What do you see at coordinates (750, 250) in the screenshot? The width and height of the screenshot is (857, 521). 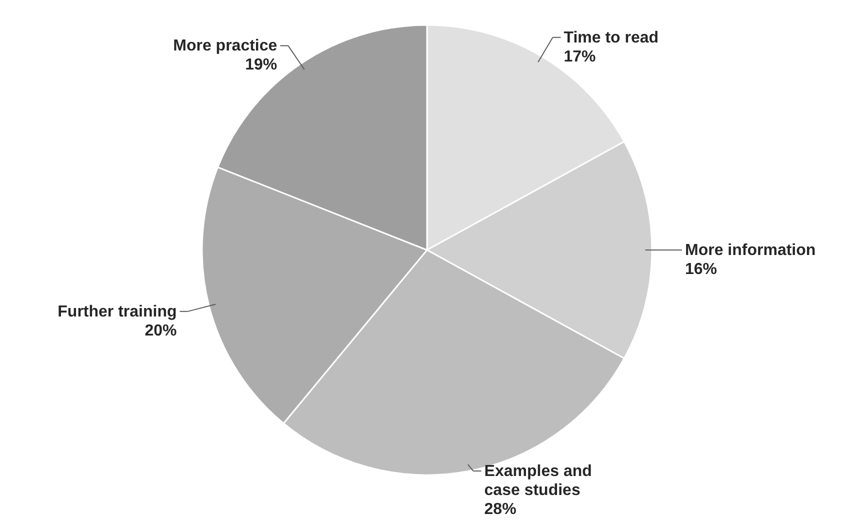 I see `slice-label: More information` at bounding box center [750, 250].